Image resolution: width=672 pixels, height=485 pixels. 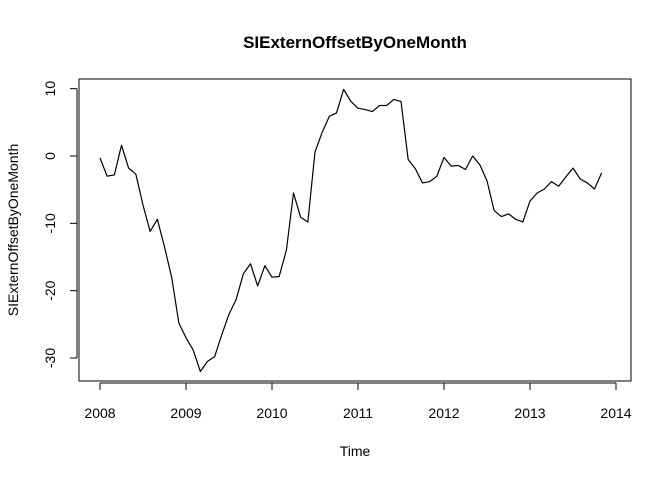 What do you see at coordinates (185, 413) in the screenshot?
I see `x-tick-label-2009: 2009` at bounding box center [185, 413].